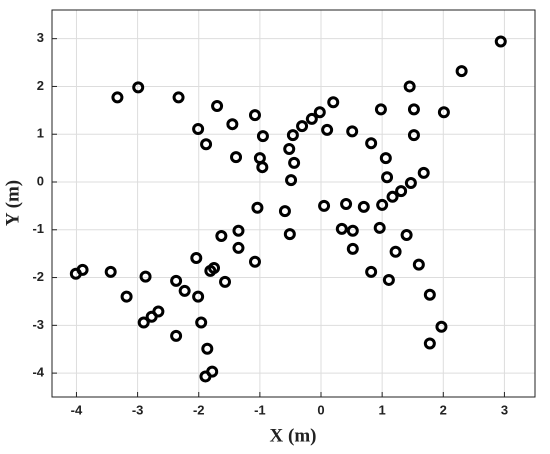 The image size is (550, 454). What do you see at coordinates (38, 276) in the screenshot?
I see `y-tick-label: -2` at bounding box center [38, 276].